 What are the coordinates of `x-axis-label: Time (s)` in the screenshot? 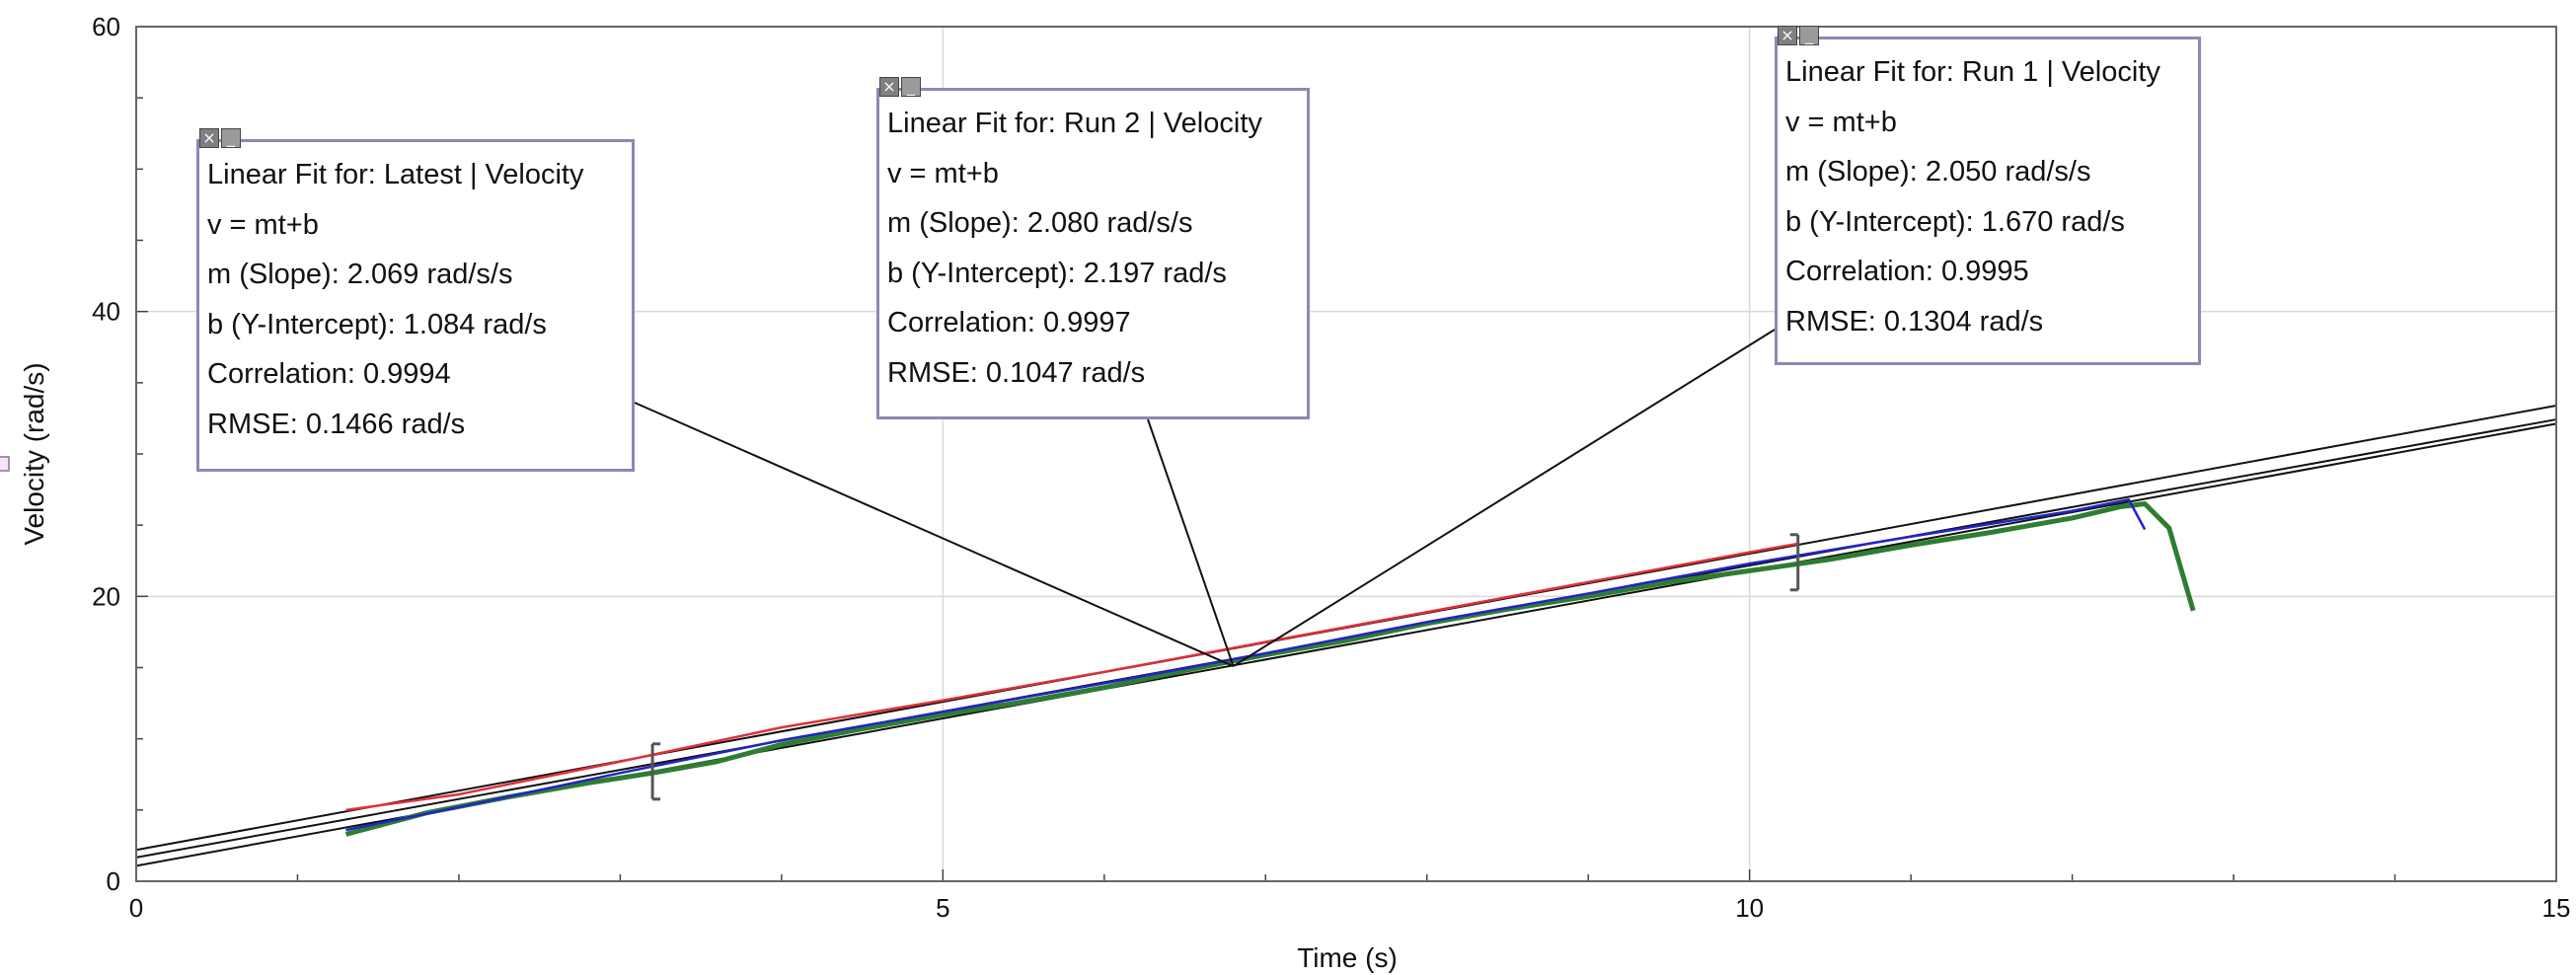 It's located at (1347, 958).